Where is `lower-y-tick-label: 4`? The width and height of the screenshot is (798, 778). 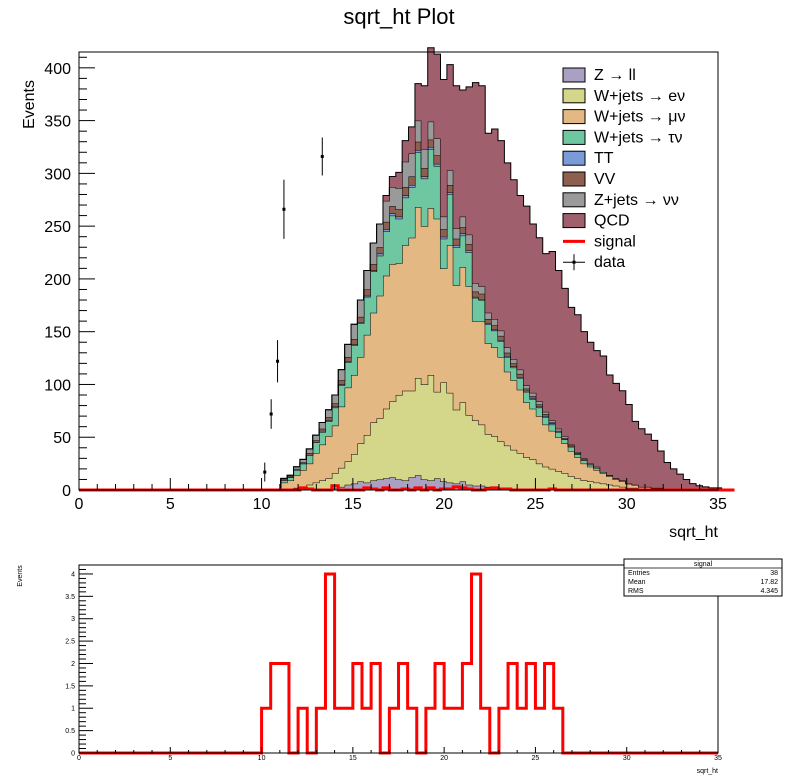
lower-y-tick-label: 4 is located at coordinates (73, 574).